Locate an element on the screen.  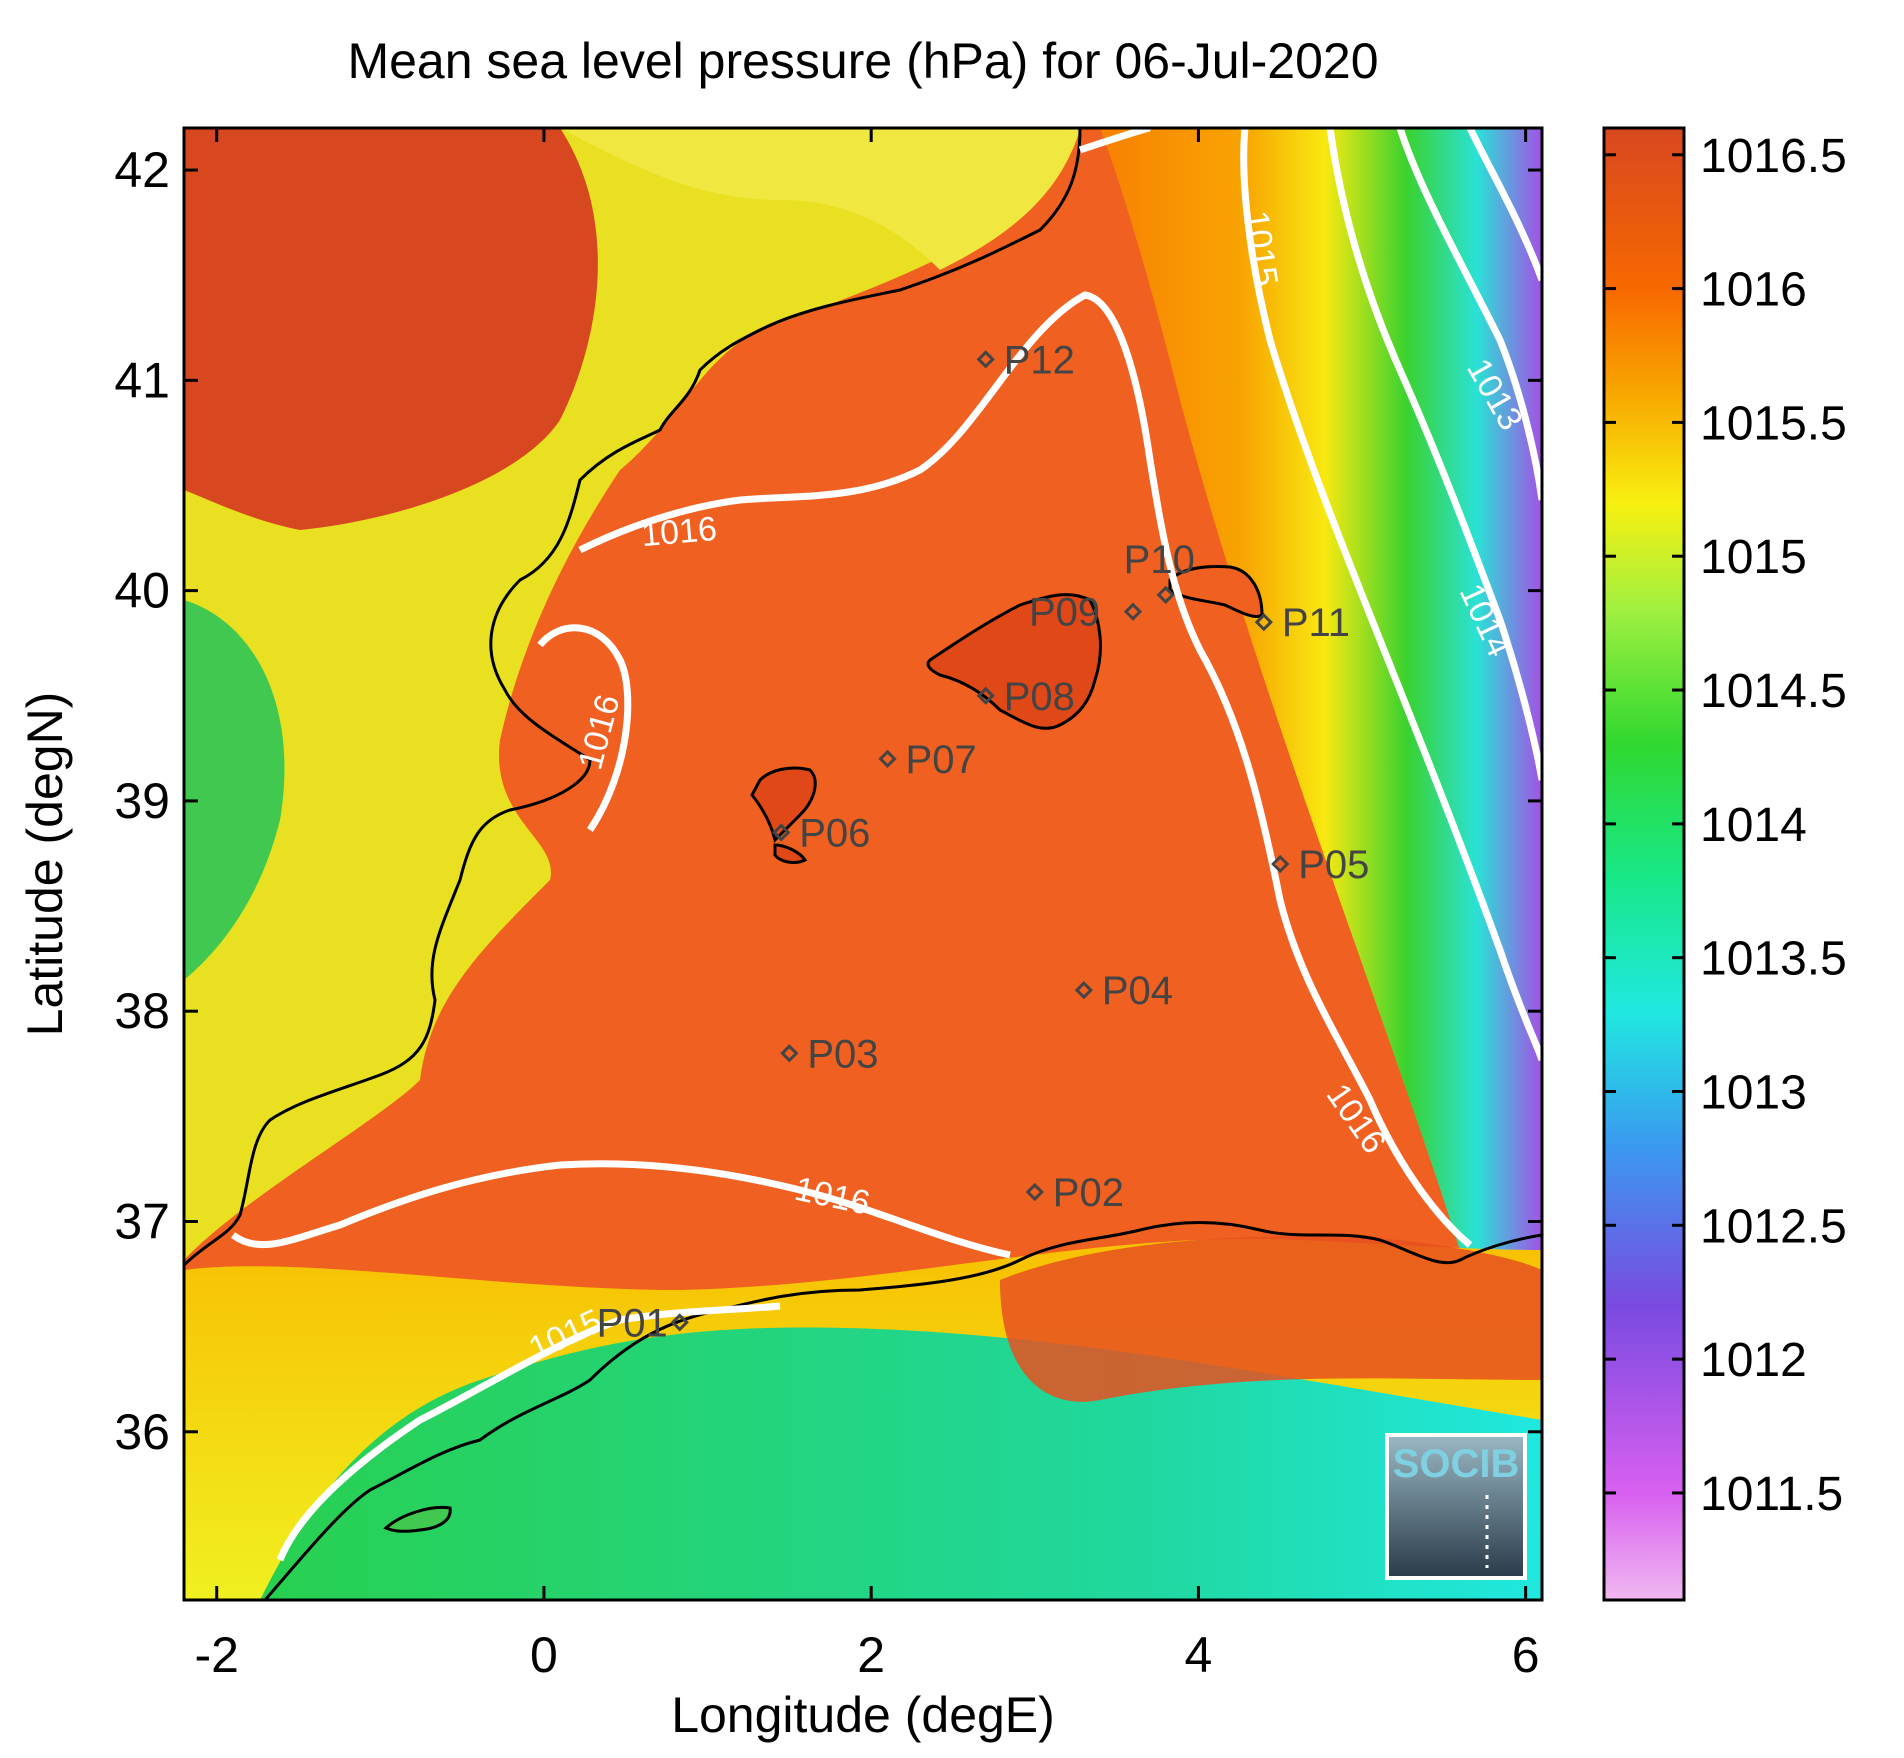
x-tick-label: -2 is located at coordinates (216, 1655).